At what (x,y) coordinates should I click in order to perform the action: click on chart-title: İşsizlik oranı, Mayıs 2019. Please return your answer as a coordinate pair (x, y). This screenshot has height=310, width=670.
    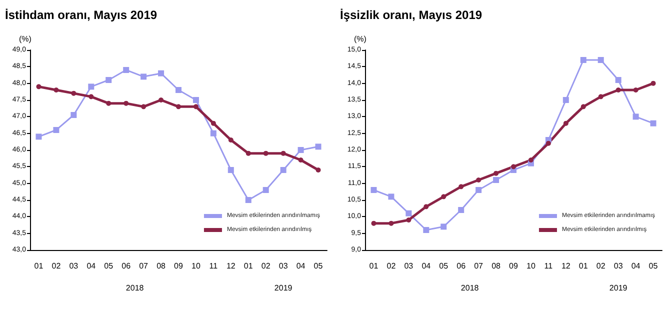
    Looking at the image, I should click on (411, 15).